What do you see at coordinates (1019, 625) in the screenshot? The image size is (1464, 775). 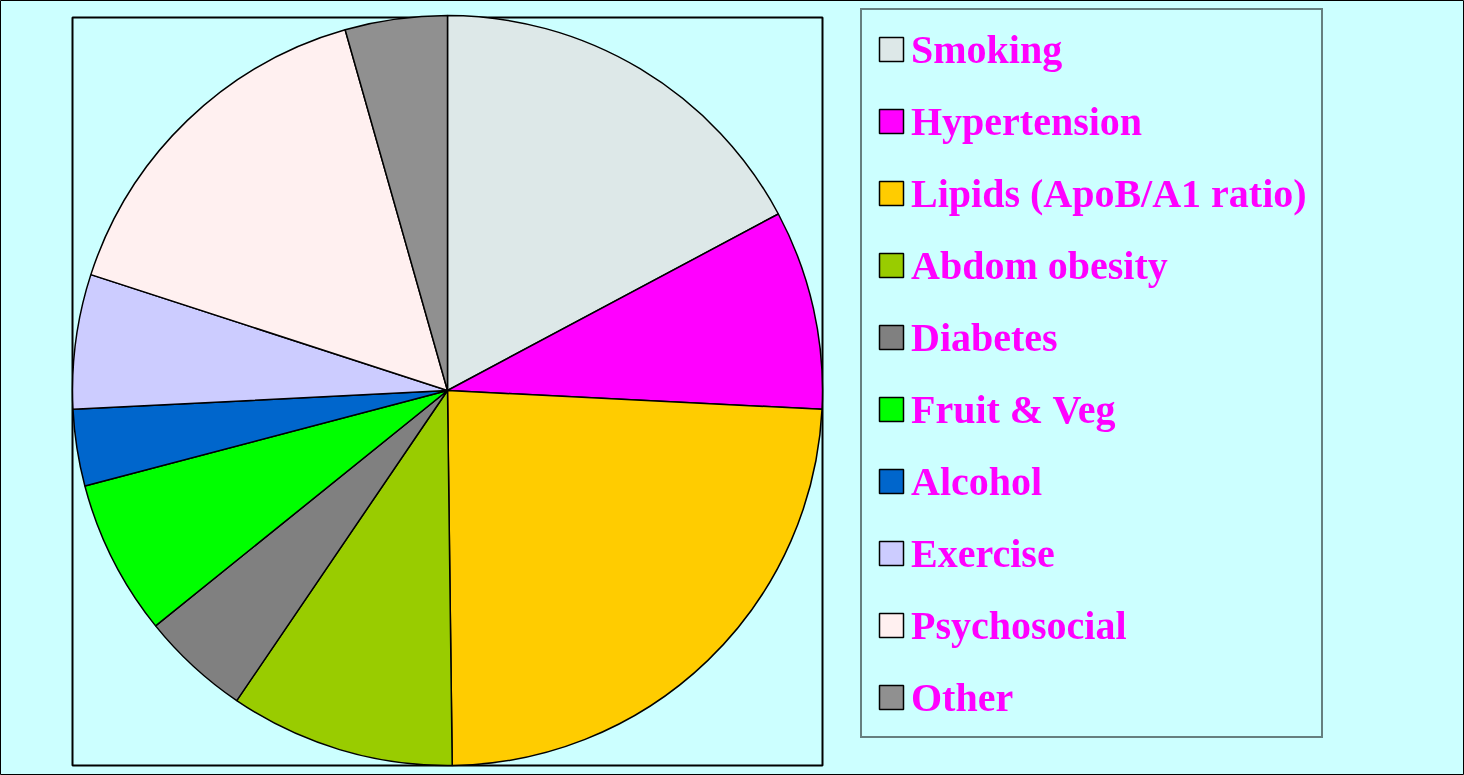 I see `legend-label: Psychosocial` at bounding box center [1019, 625].